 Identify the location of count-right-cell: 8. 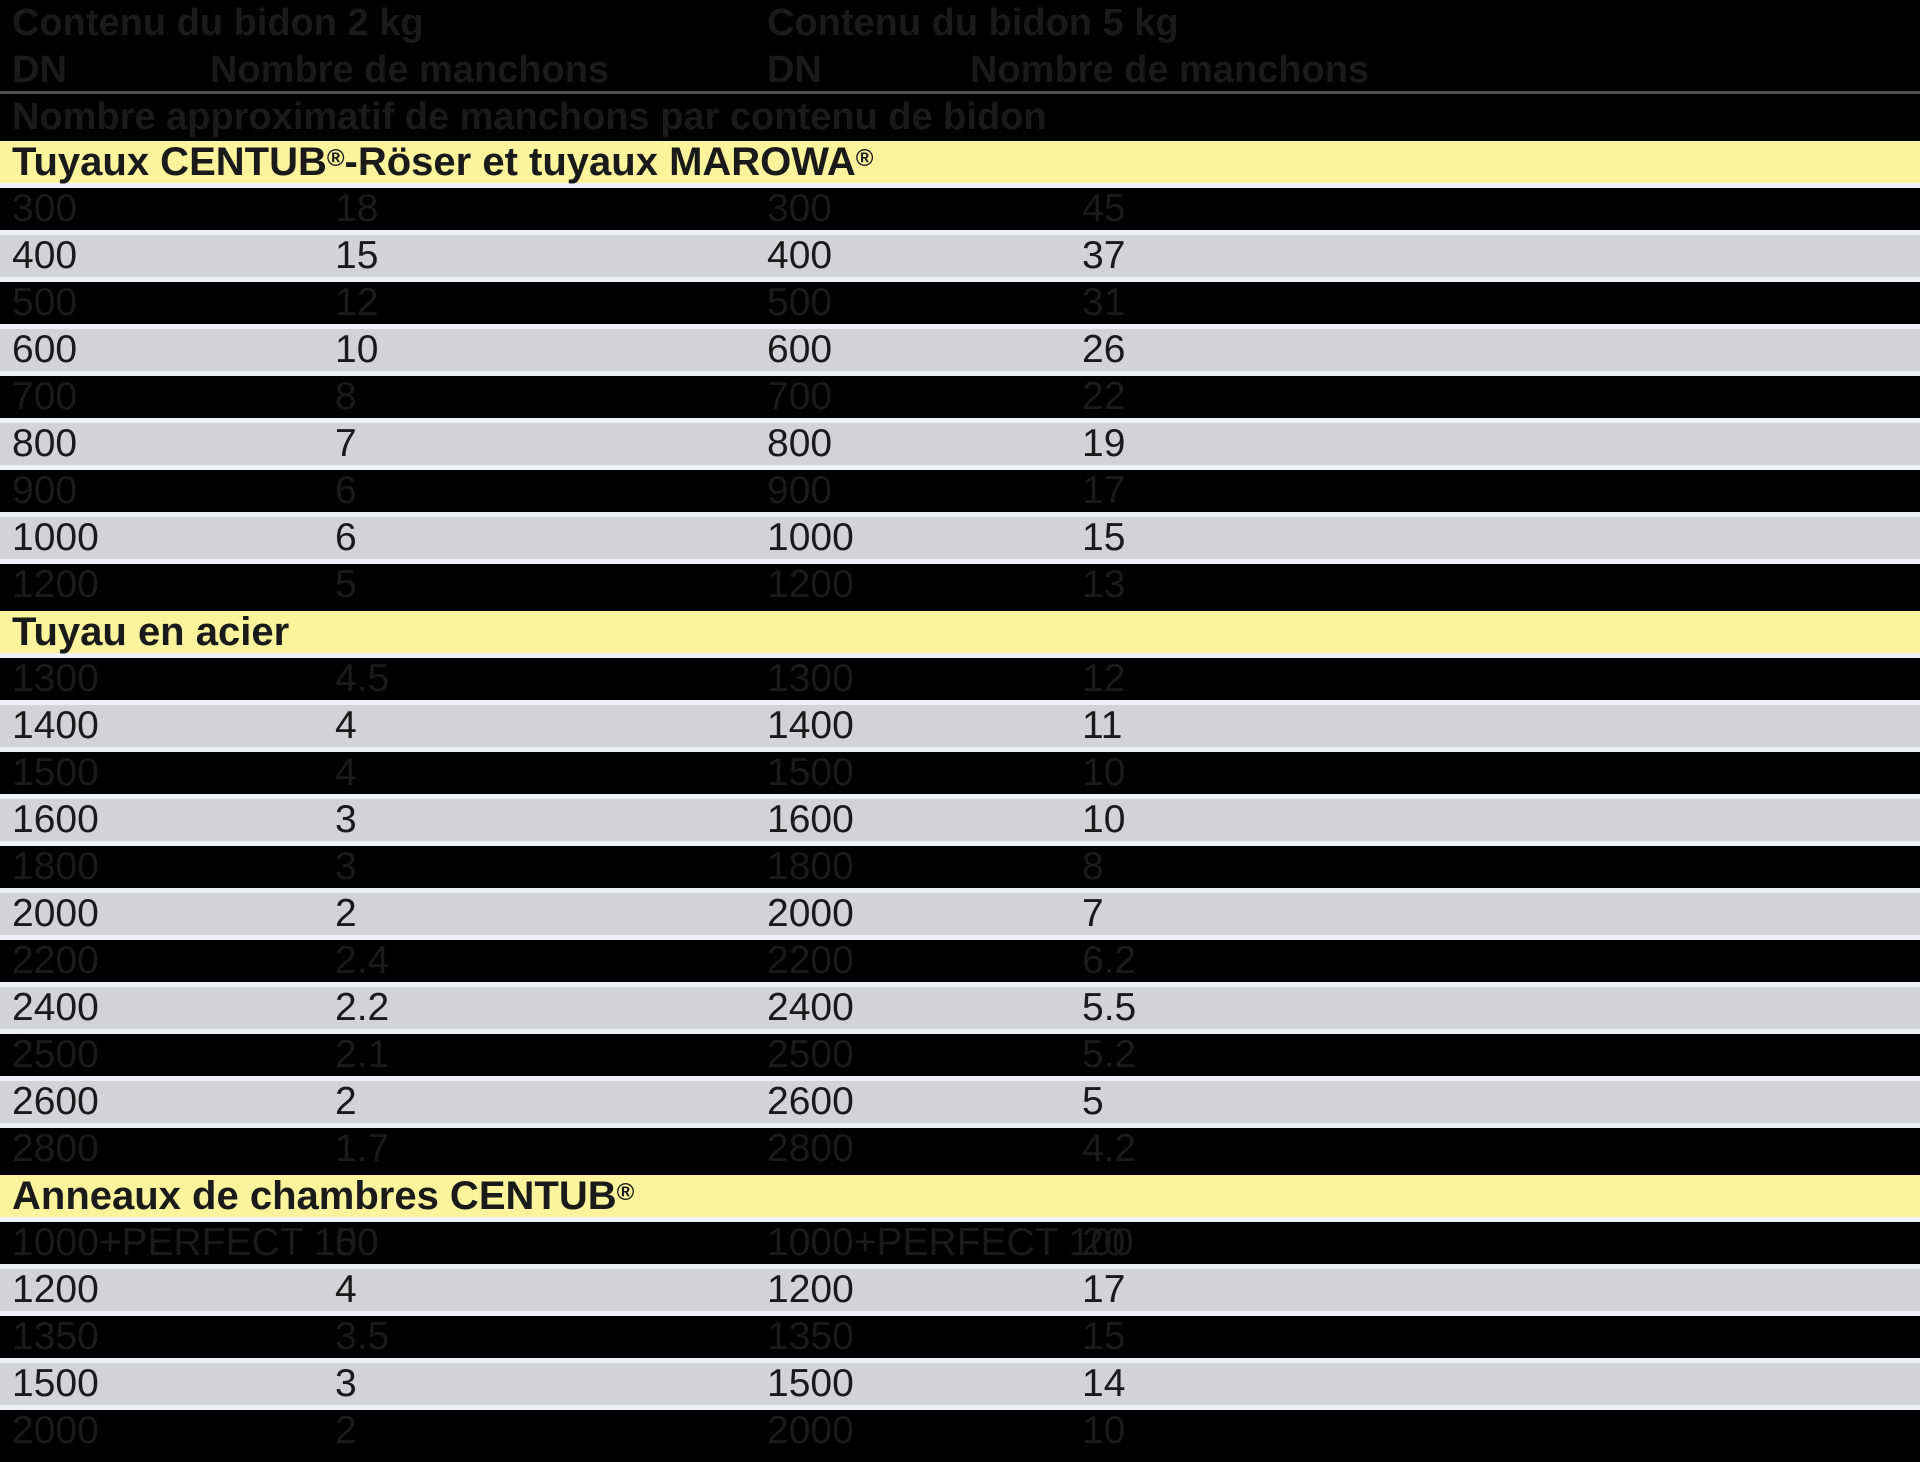
(1093, 866).